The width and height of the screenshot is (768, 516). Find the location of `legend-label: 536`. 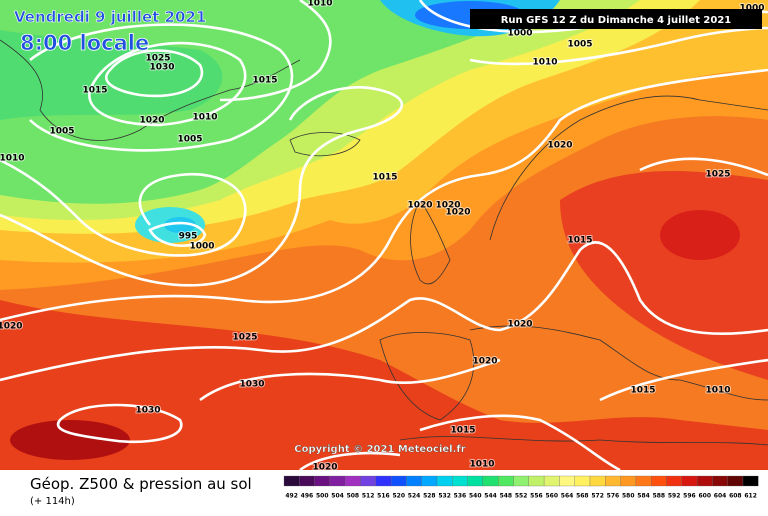

legend-label: 536 is located at coordinates (460, 496).